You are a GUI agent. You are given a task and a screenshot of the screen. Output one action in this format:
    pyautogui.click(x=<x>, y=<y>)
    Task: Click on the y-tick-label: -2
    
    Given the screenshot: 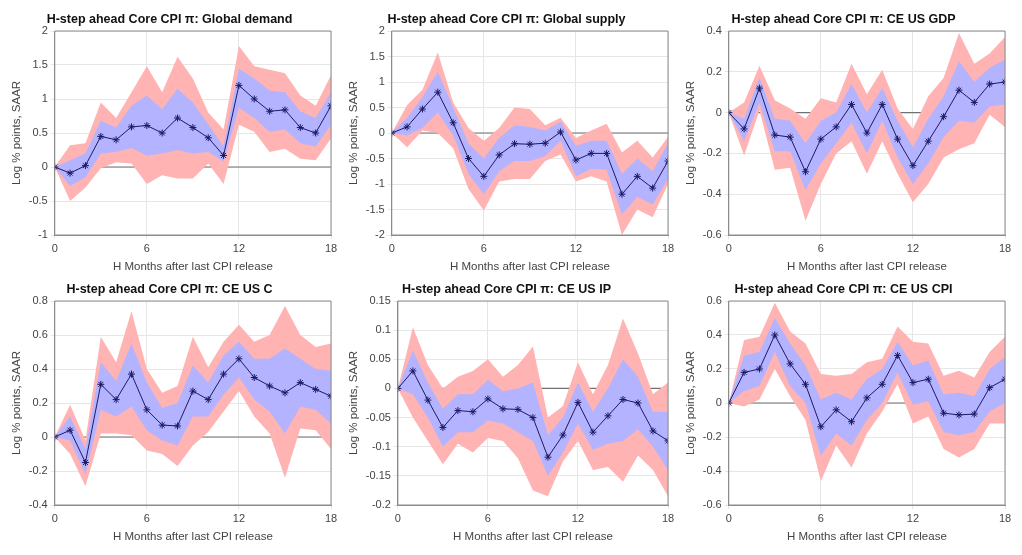 What is the action you would take?
    pyautogui.click(x=379, y=234)
    